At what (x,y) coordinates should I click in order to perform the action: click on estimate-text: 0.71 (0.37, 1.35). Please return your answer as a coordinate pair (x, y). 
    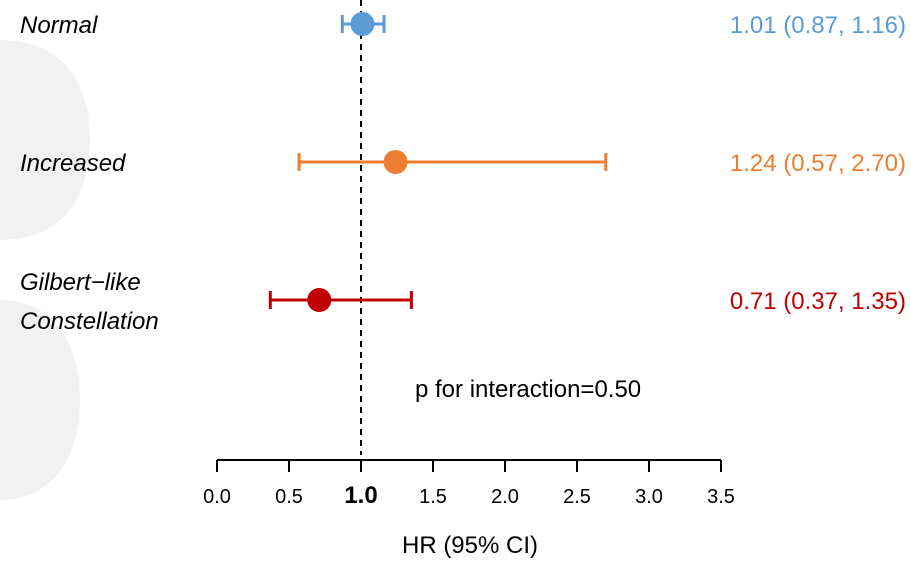
    Looking at the image, I should click on (818, 301).